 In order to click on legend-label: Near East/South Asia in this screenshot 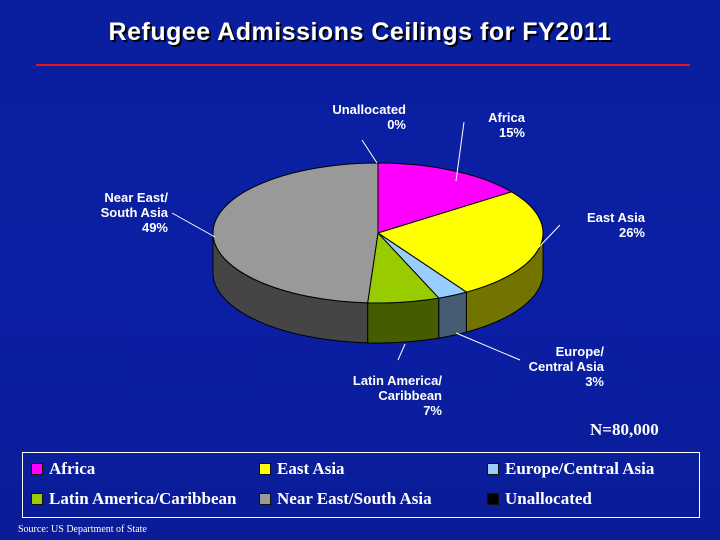, I will do `click(354, 498)`.